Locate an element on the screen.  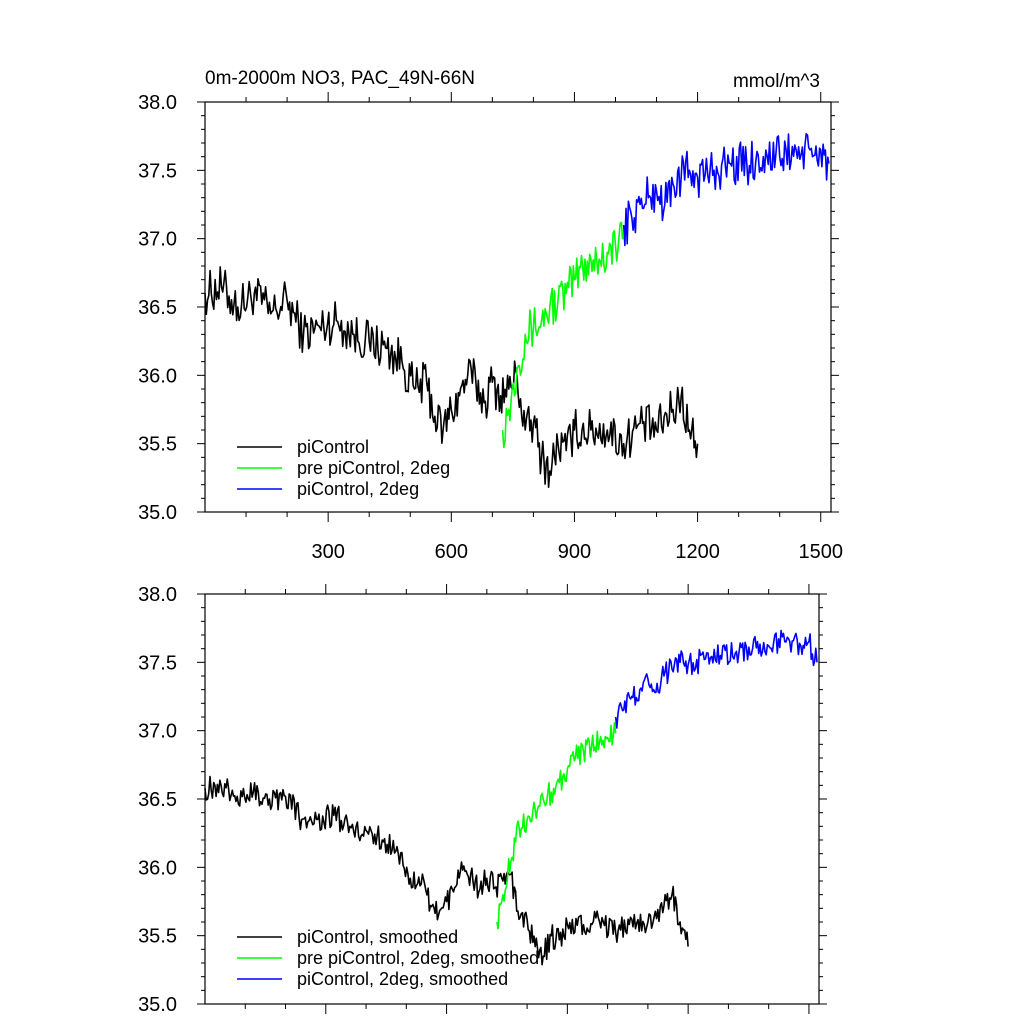
x-tick-label: 300 is located at coordinates (327, 552).